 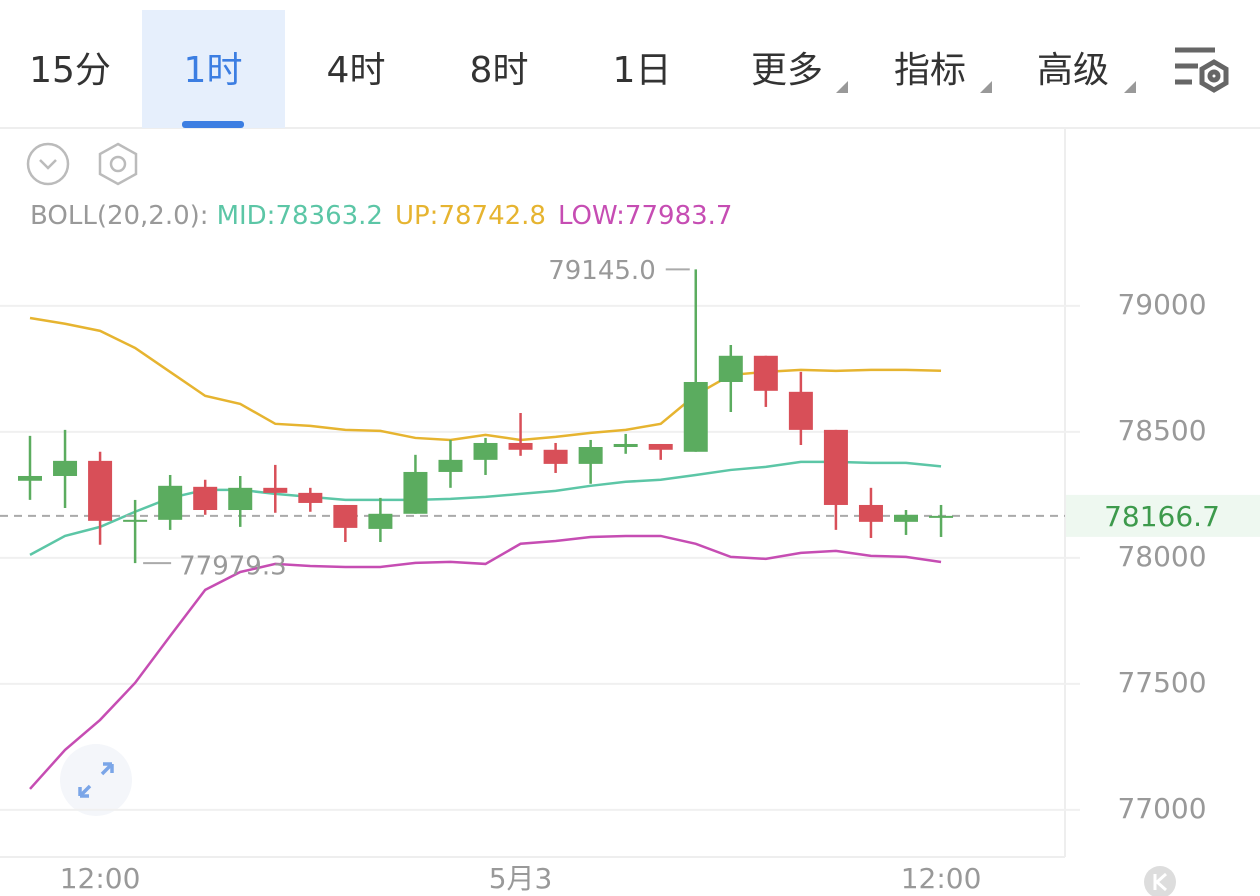 What do you see at coordinates (499, 70) in the screenshot?
I see `tab: 8时` at bounding box center [499, 70].